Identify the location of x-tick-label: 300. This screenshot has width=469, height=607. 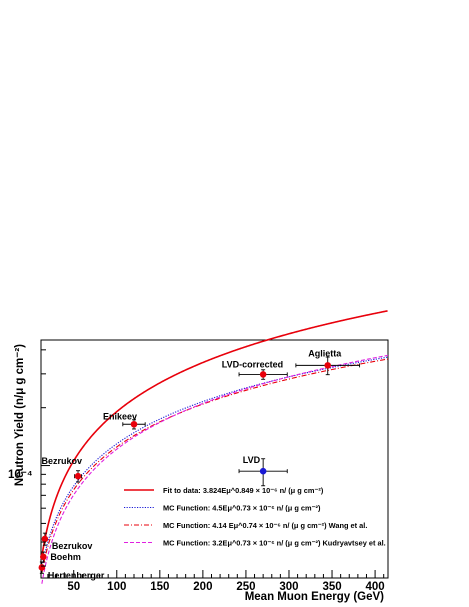
(288, 587).